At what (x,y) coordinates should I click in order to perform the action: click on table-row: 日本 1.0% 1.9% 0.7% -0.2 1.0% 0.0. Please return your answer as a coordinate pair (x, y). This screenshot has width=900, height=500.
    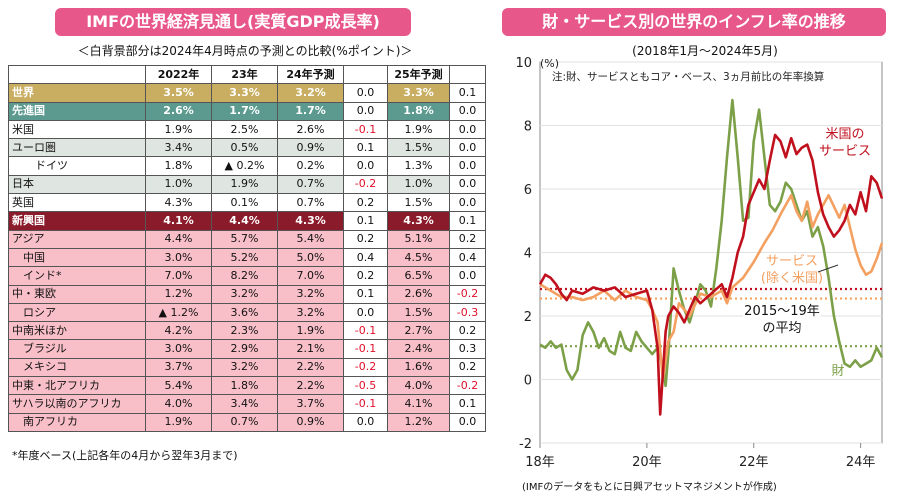
    Looking at the image, I should click on (247, 184).